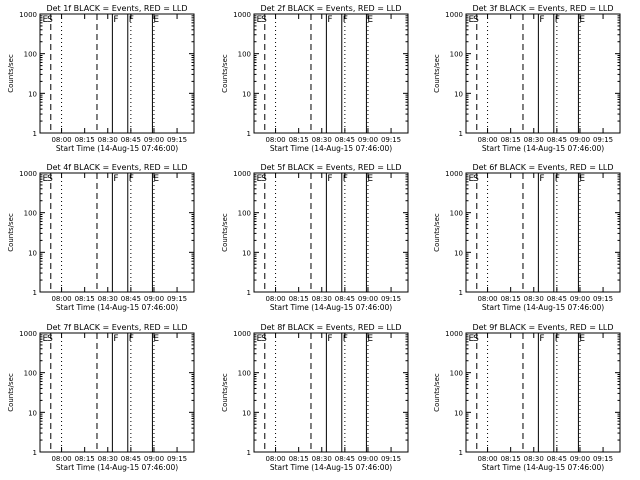  I want to click on panel-title: Det 4f BLACK = Events, RED = LLD, so click(116, 167).